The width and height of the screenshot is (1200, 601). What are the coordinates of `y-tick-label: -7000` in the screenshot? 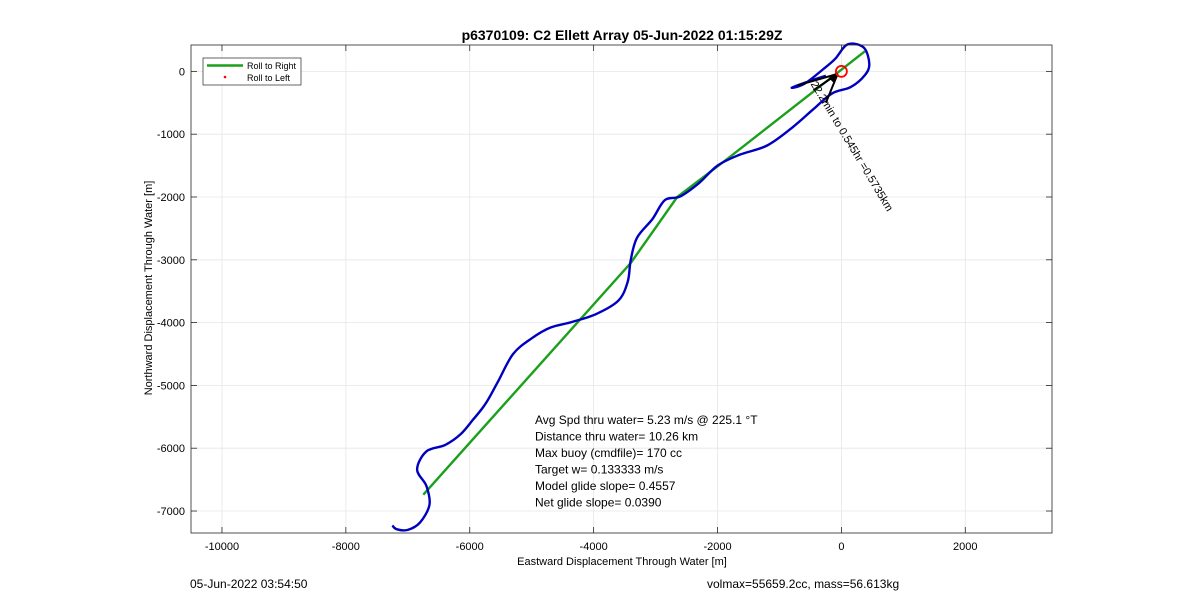 It's located at (171, 512).